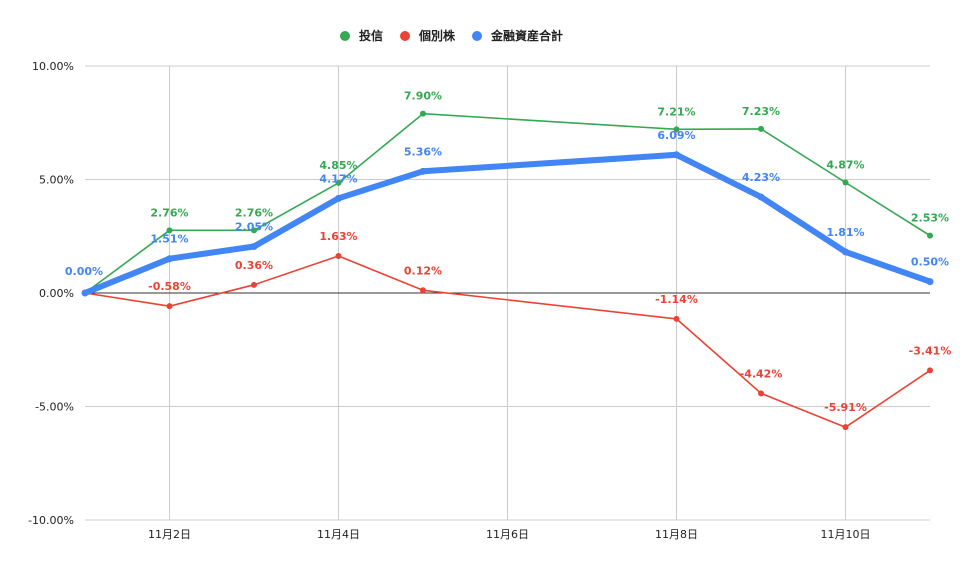 The image size is (960, 569). Describe the element at coordinates (54, 407) in the screenshot. I see `y-tick-label: -5.00%` at that location.